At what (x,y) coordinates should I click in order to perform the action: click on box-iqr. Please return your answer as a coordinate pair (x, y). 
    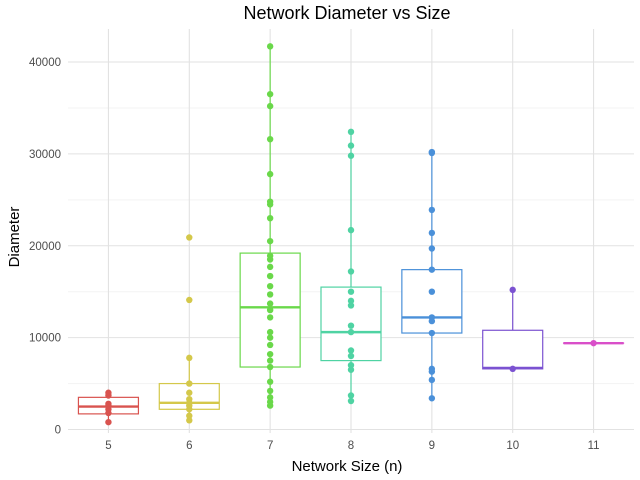
    Looking at the image, I should click on (513, 349).